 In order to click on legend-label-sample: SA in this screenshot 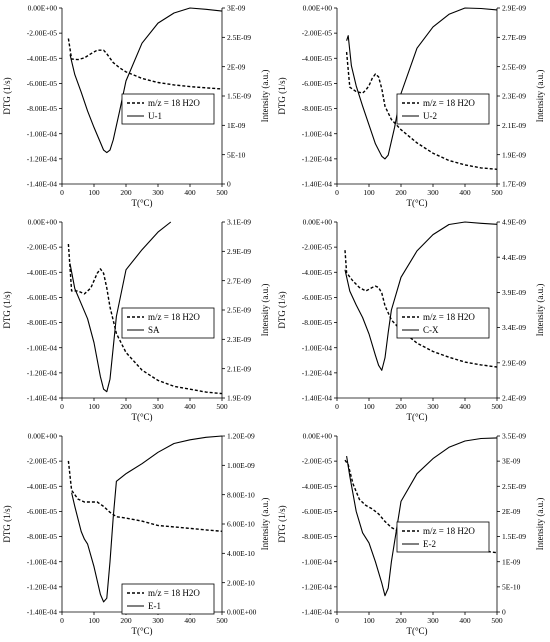, I will do `click(154, 330)`.